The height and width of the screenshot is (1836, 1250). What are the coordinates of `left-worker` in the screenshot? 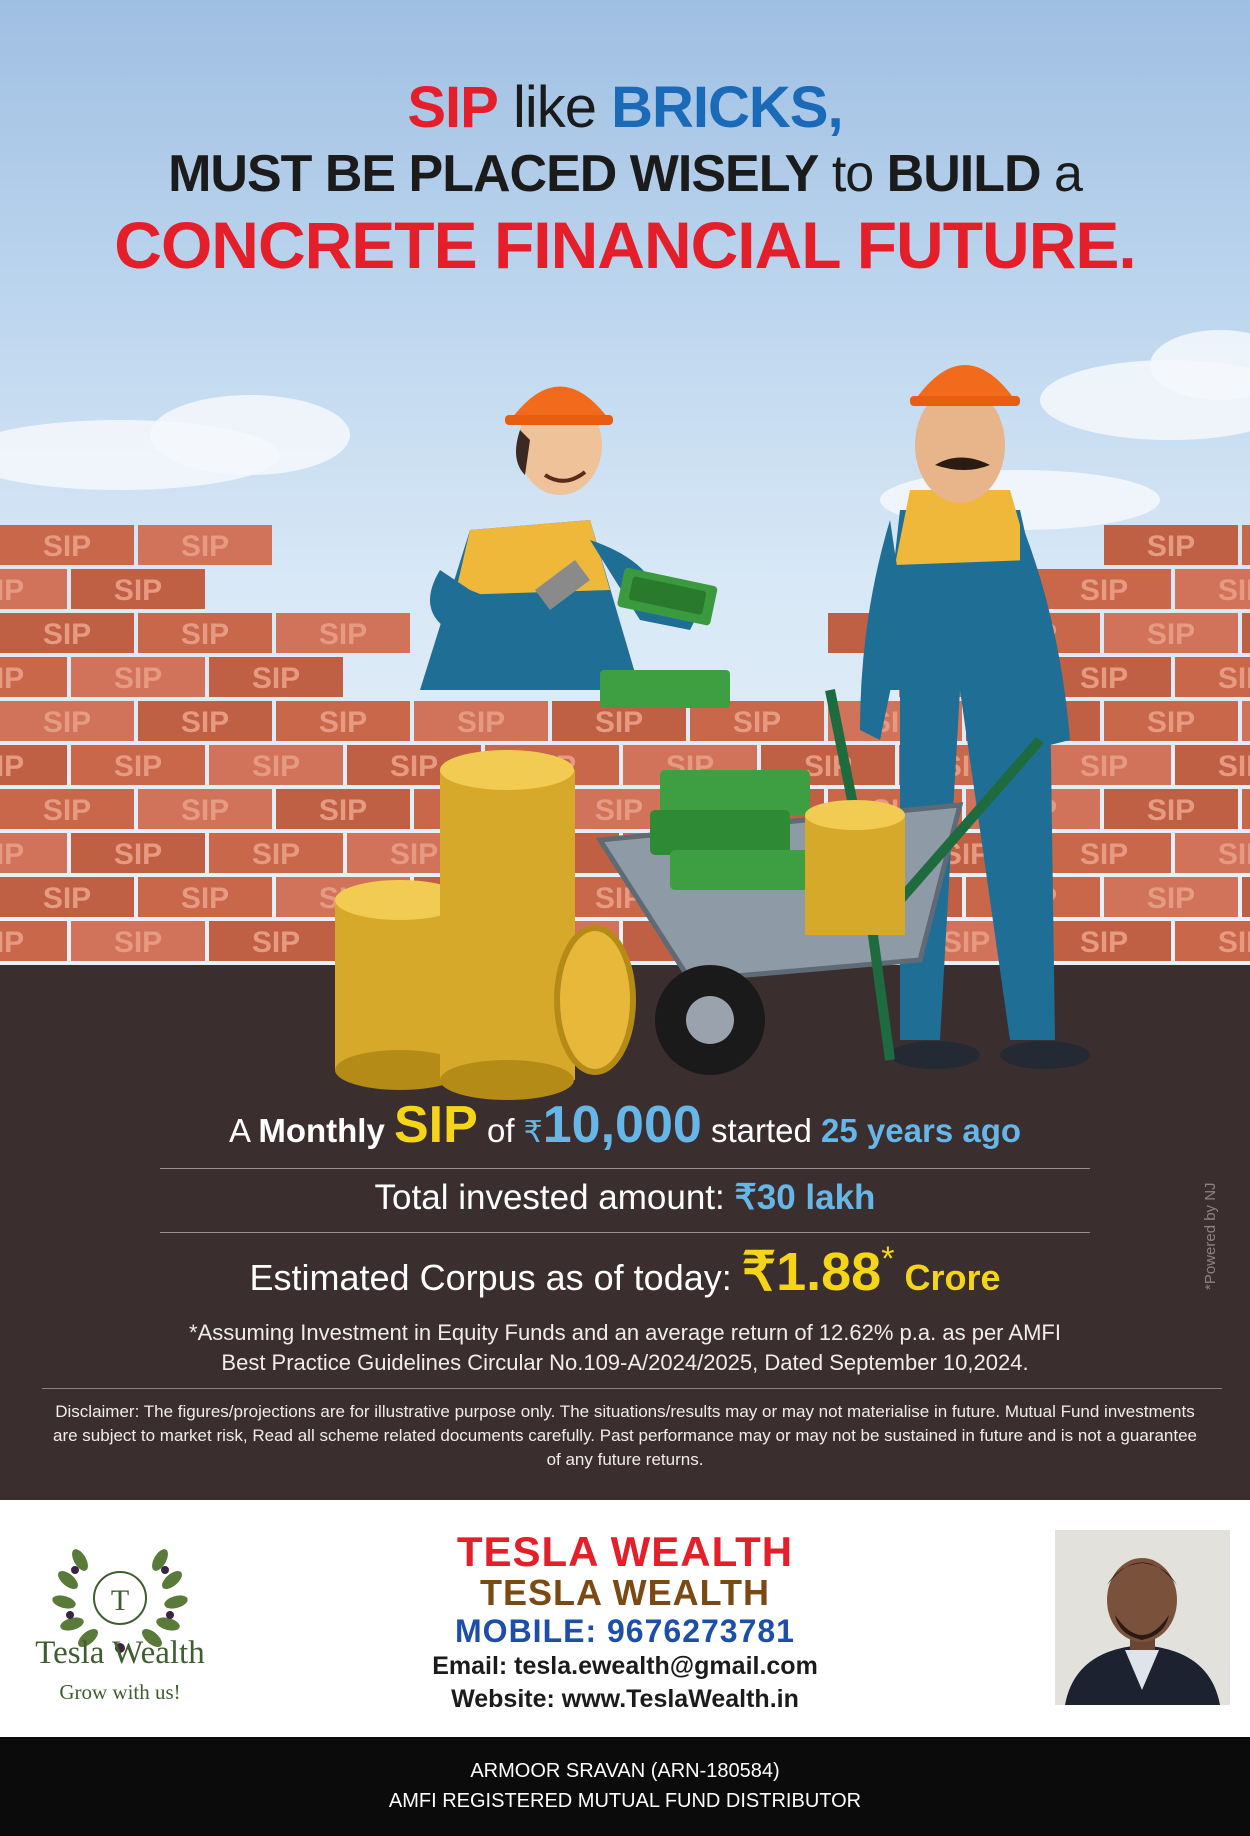 It's located at (569, 538).